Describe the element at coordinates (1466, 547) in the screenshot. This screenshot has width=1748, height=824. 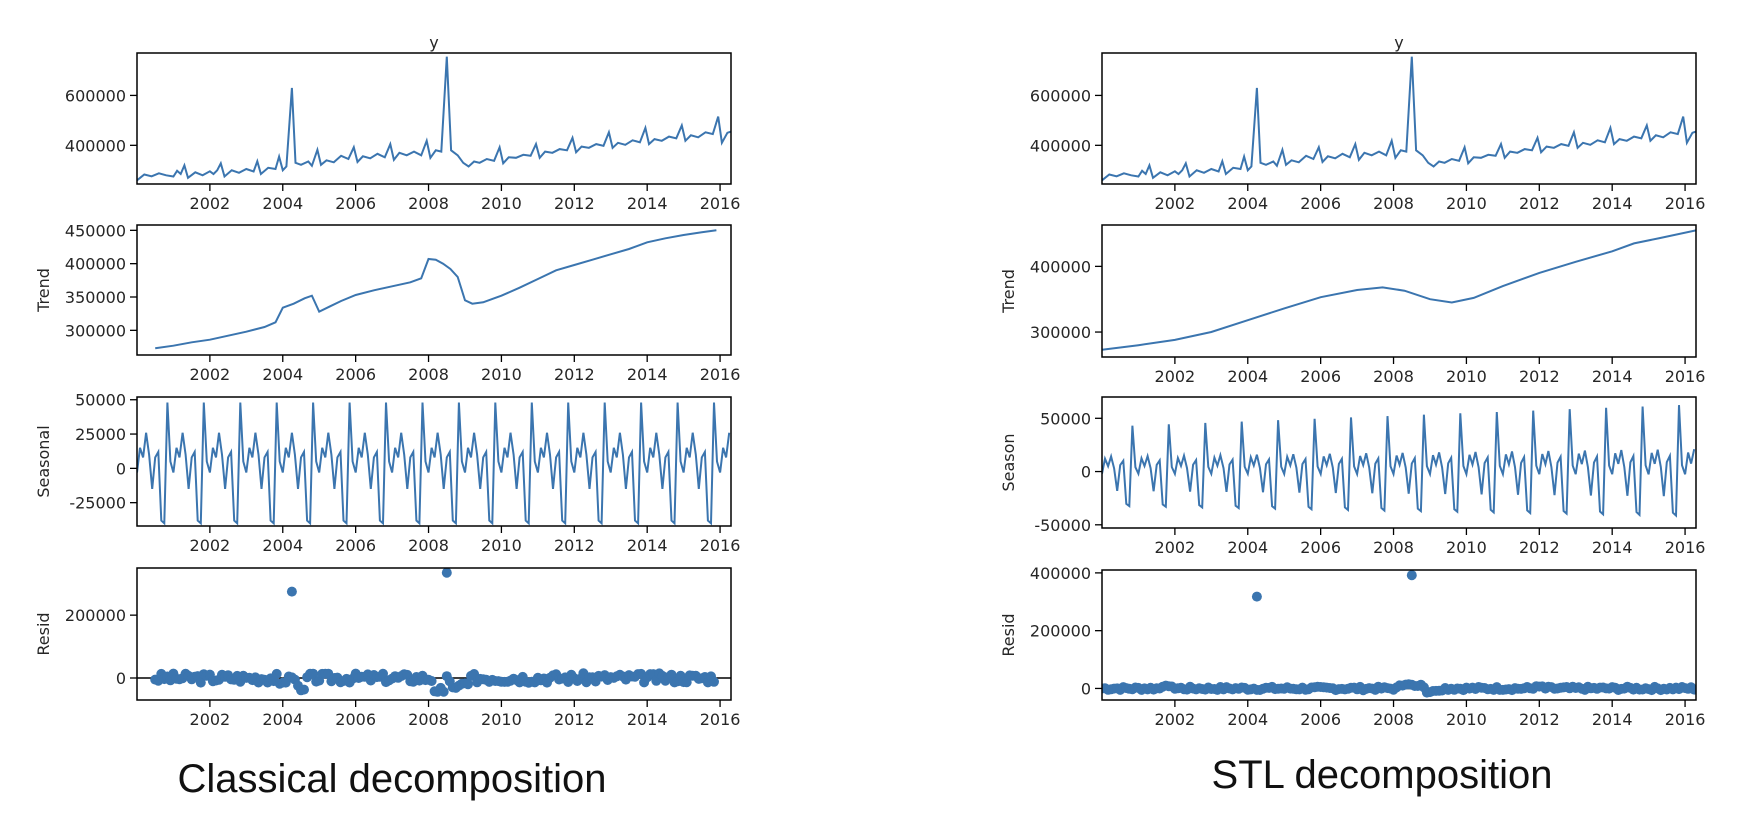
I see `stl-season-xtick-label: 2010` at that location.